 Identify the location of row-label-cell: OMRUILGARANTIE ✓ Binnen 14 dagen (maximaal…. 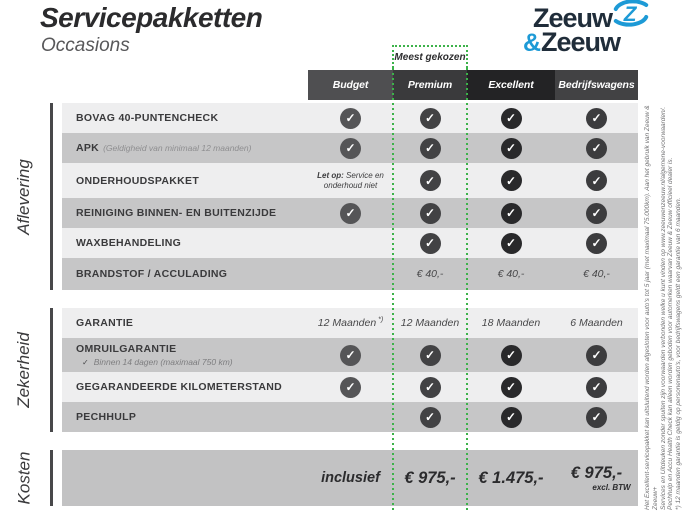
(185, 355).